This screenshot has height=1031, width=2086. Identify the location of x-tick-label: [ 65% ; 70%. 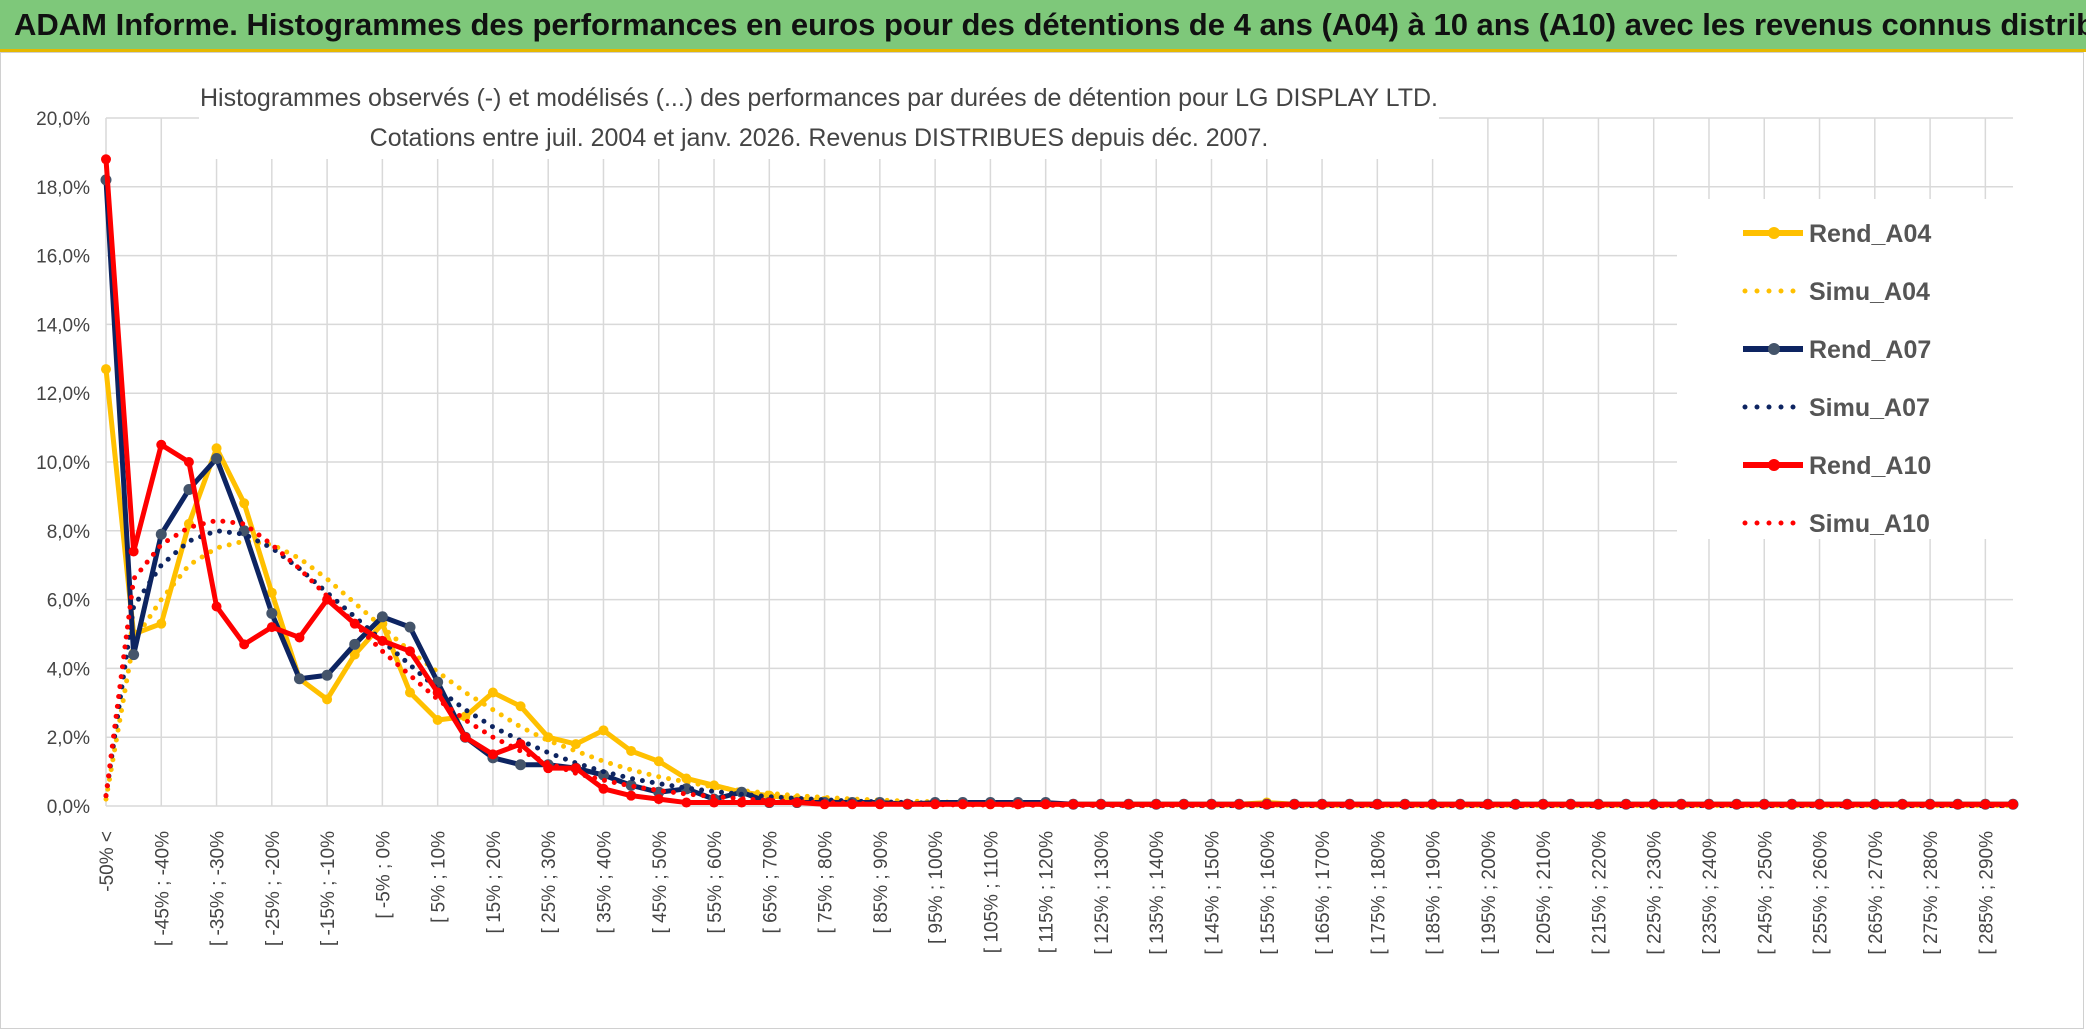
(770, 882).